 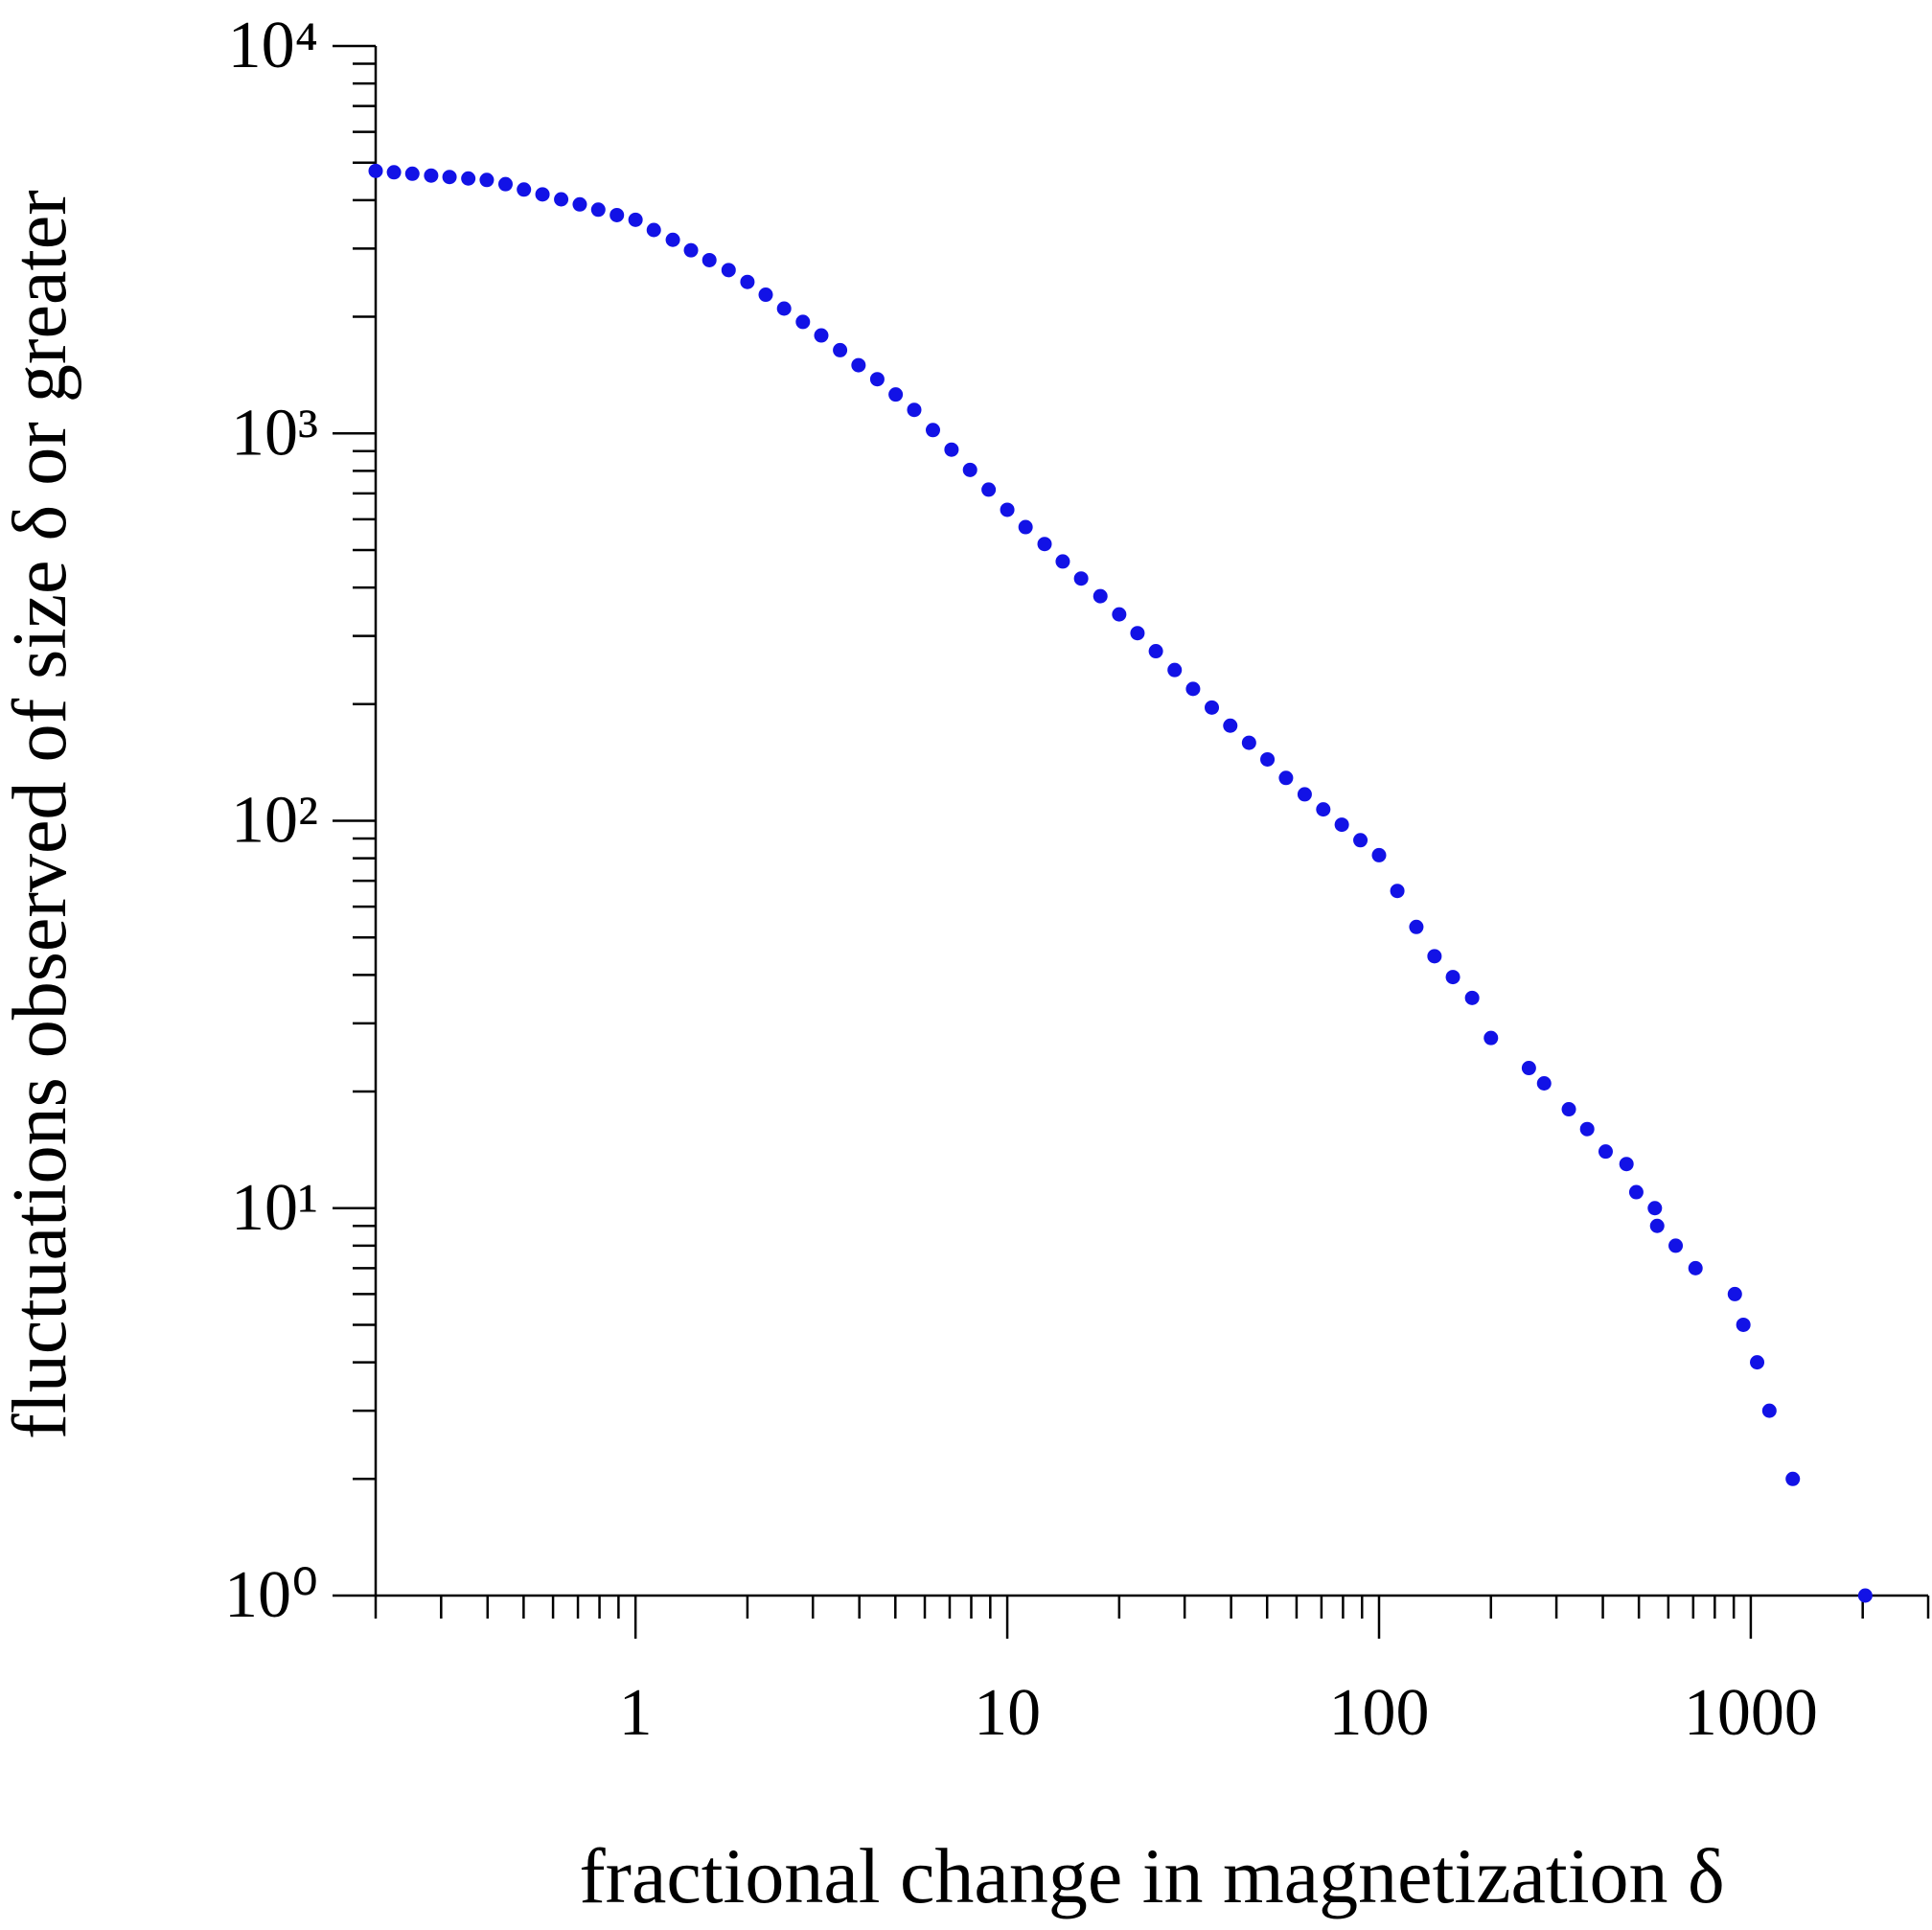 What do you see at coordinates (271, 1595) in the screenshot?
I see `y-tick-label: 10⁰` at bounding box center [271, 1595].